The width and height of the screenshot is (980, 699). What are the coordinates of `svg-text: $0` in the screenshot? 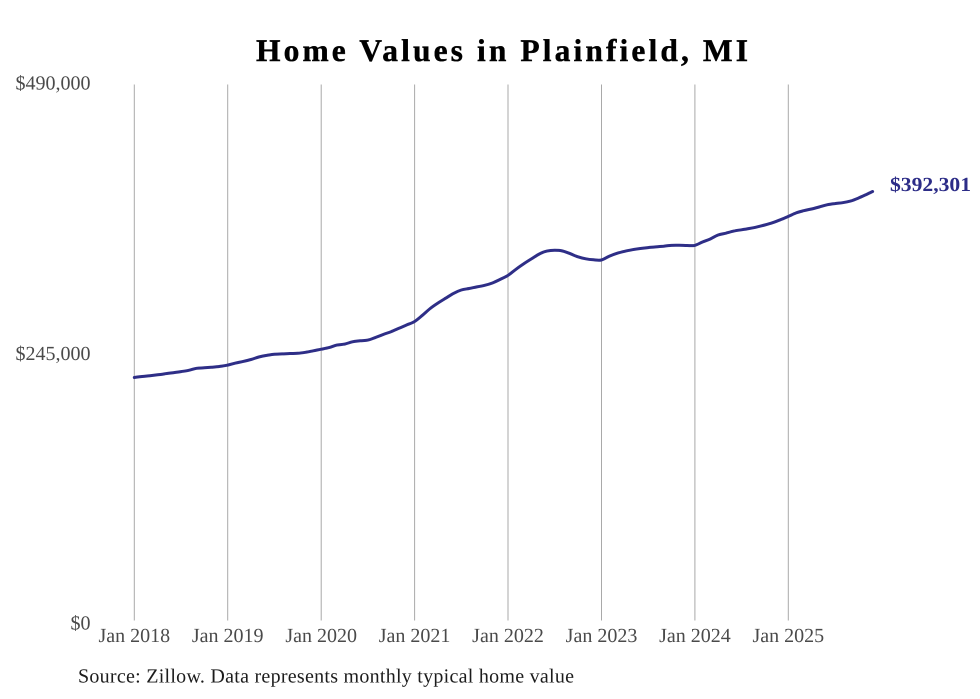 It's located at (81, 623).